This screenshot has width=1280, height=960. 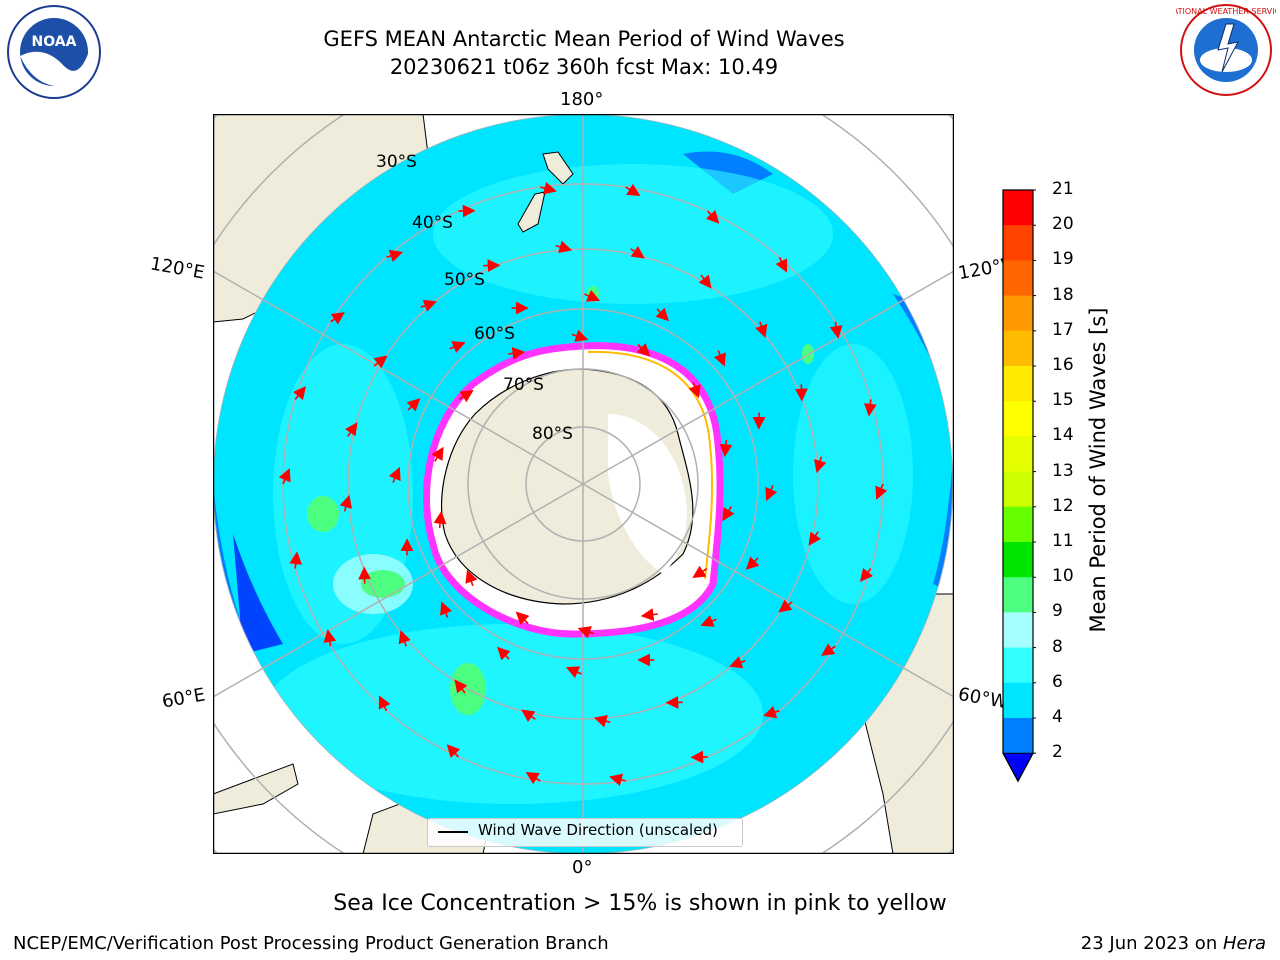 What do you see at coordinates (1063, 294) in the screenshot?
I see `colorbar-tick-label: 18` at bounding box center [1063, 294].